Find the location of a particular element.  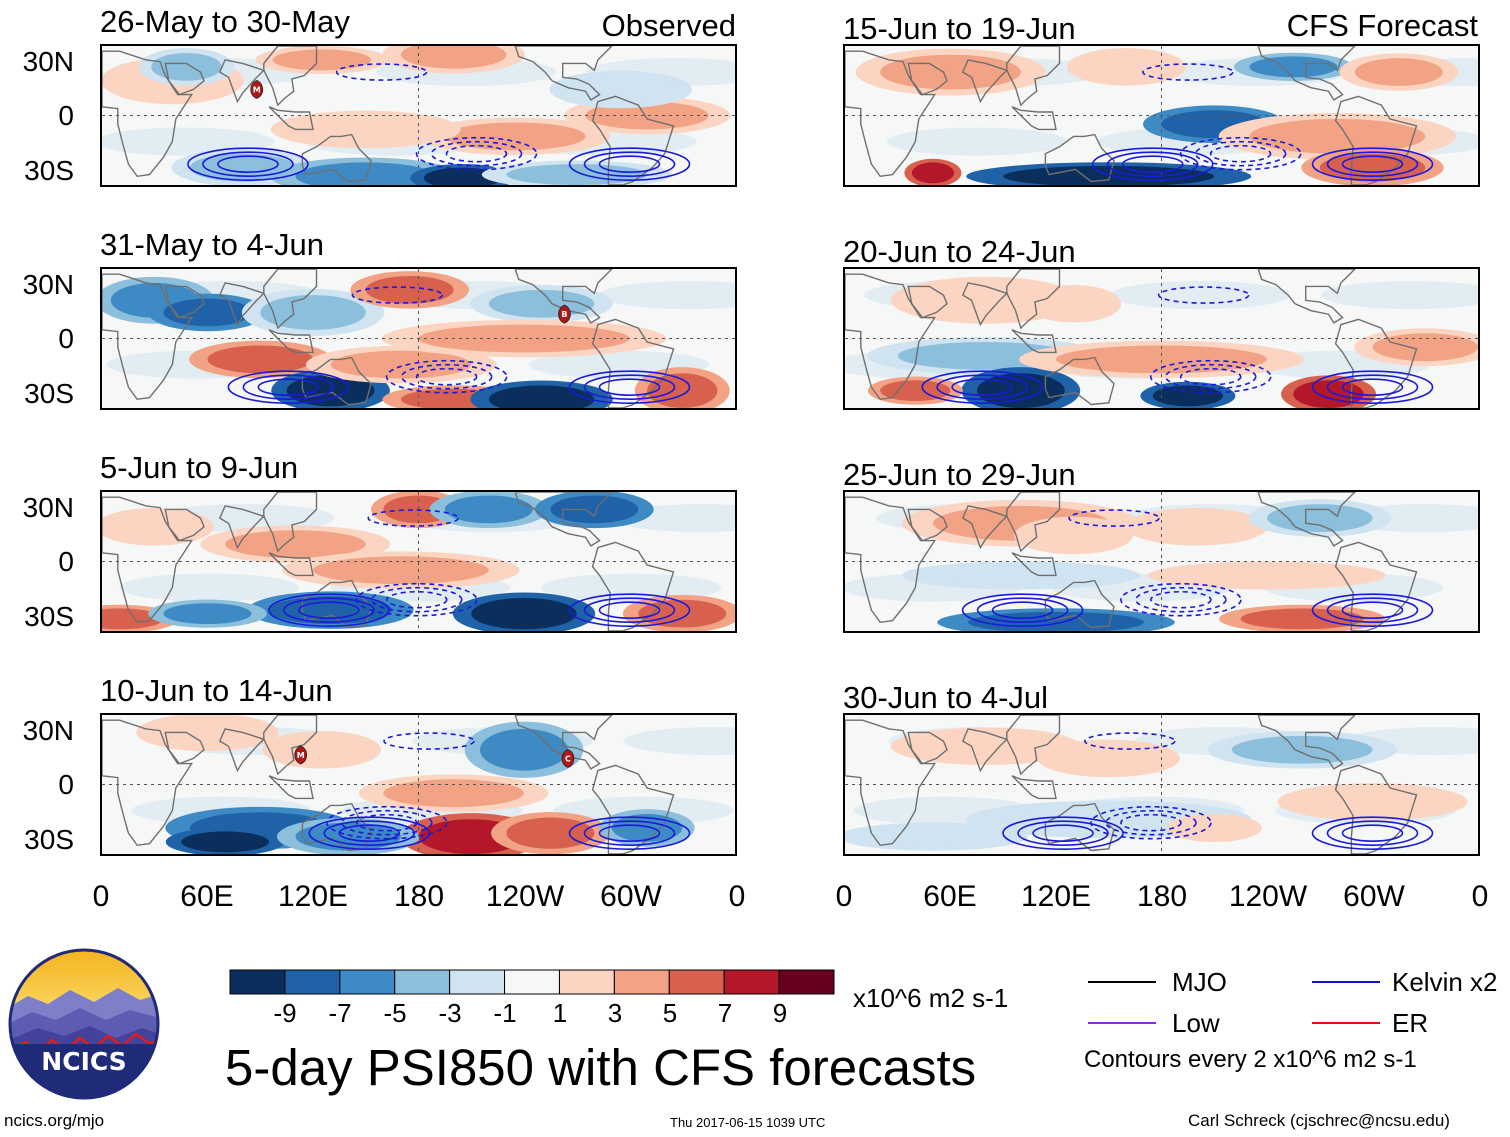

observed-period-2: 31-May to 4-Jun is located at coordinates (212, 244).